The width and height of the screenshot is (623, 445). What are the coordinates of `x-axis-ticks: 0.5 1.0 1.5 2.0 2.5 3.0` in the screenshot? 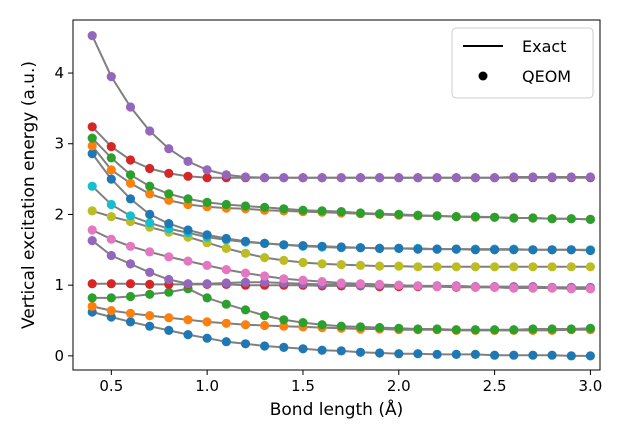 It's located at (350, 382).